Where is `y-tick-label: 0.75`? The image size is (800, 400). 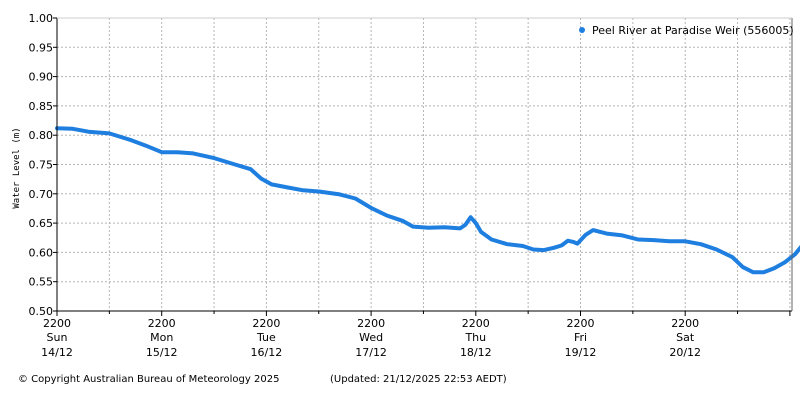
y-tick-label: 0.75 is located at coordinates (41, 165).